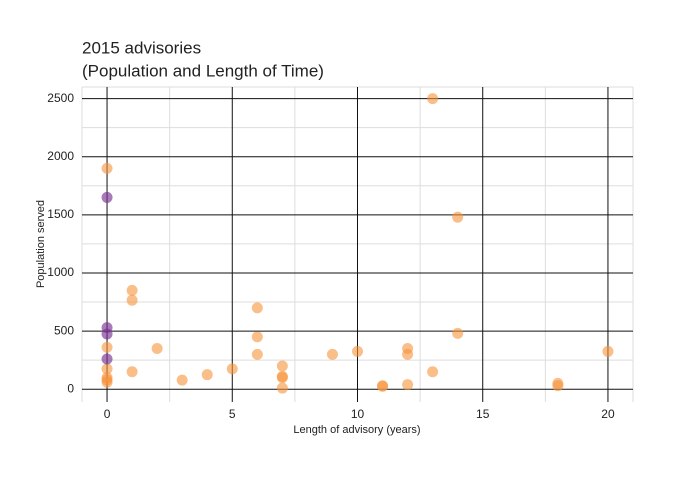 The height and width of the screenshot is (500, 700). What do you see at coordinates (64, 330) in the screenshot?
I see `y-tick-label: 500` at bounding box center [64, 330].